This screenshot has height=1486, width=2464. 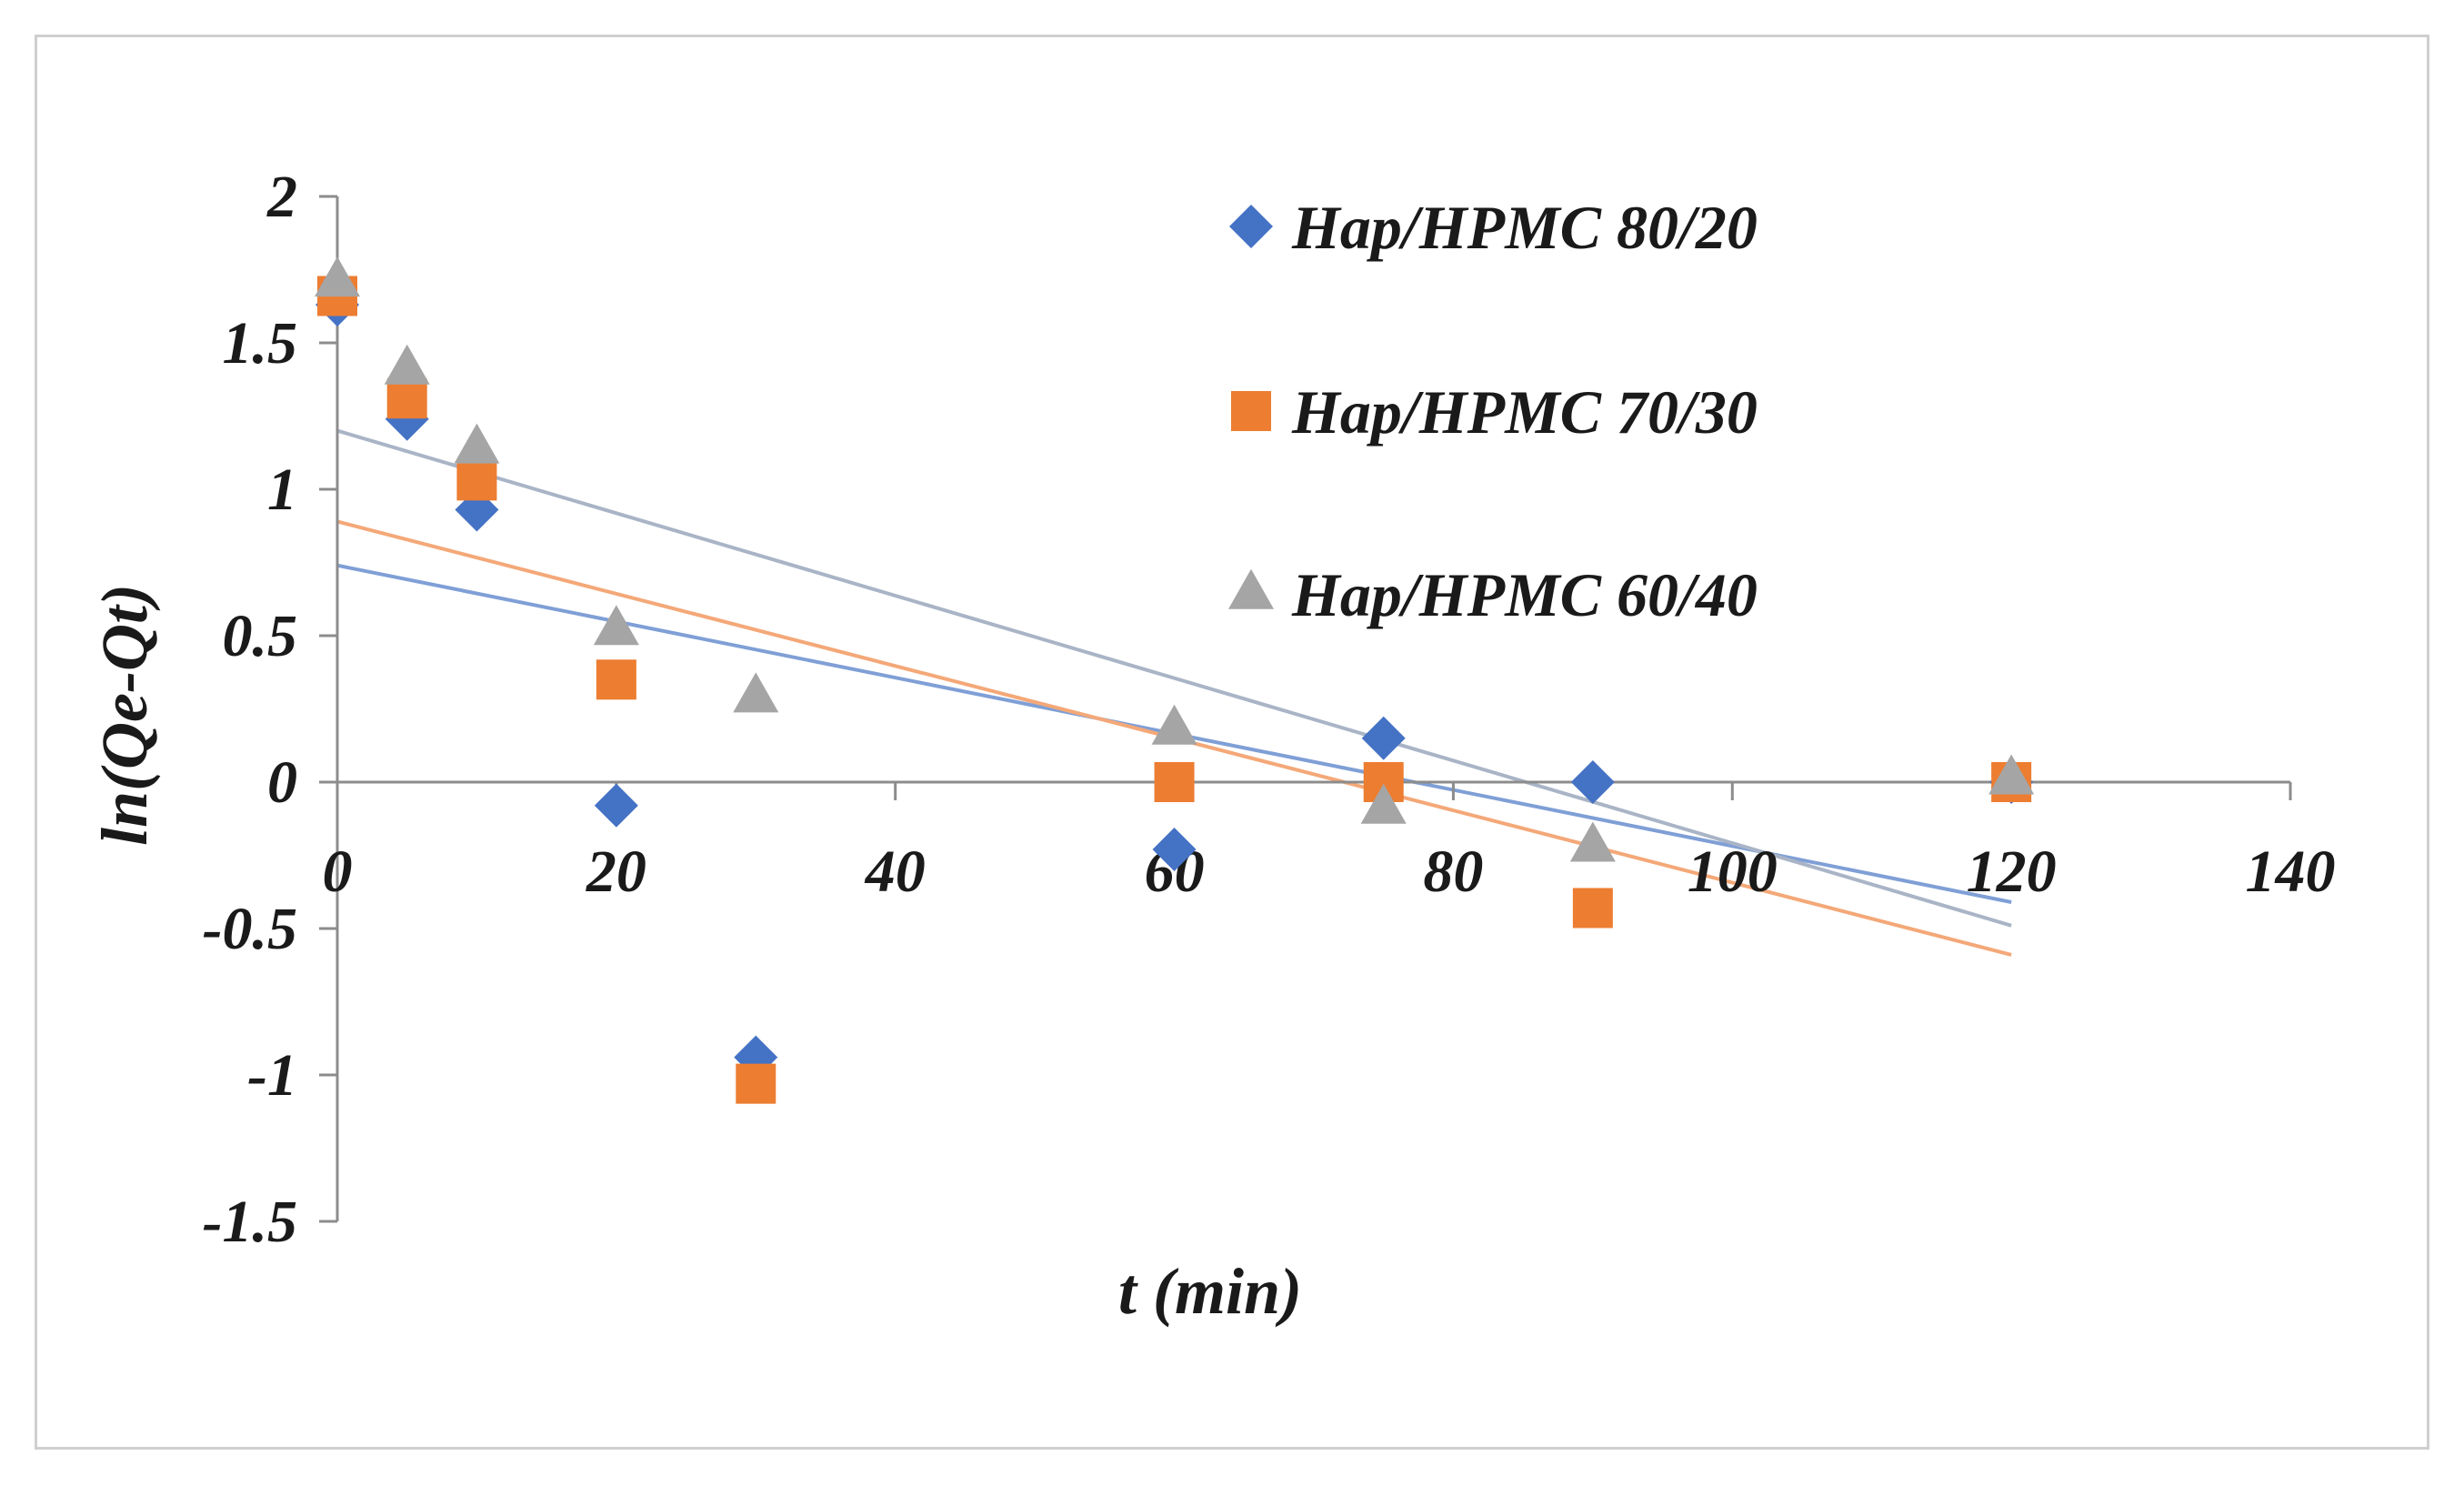 What do you see at coordinates (616, 871) in the screenshot?
I see `x-tick-label: 20` at bounding box center [616, 871].